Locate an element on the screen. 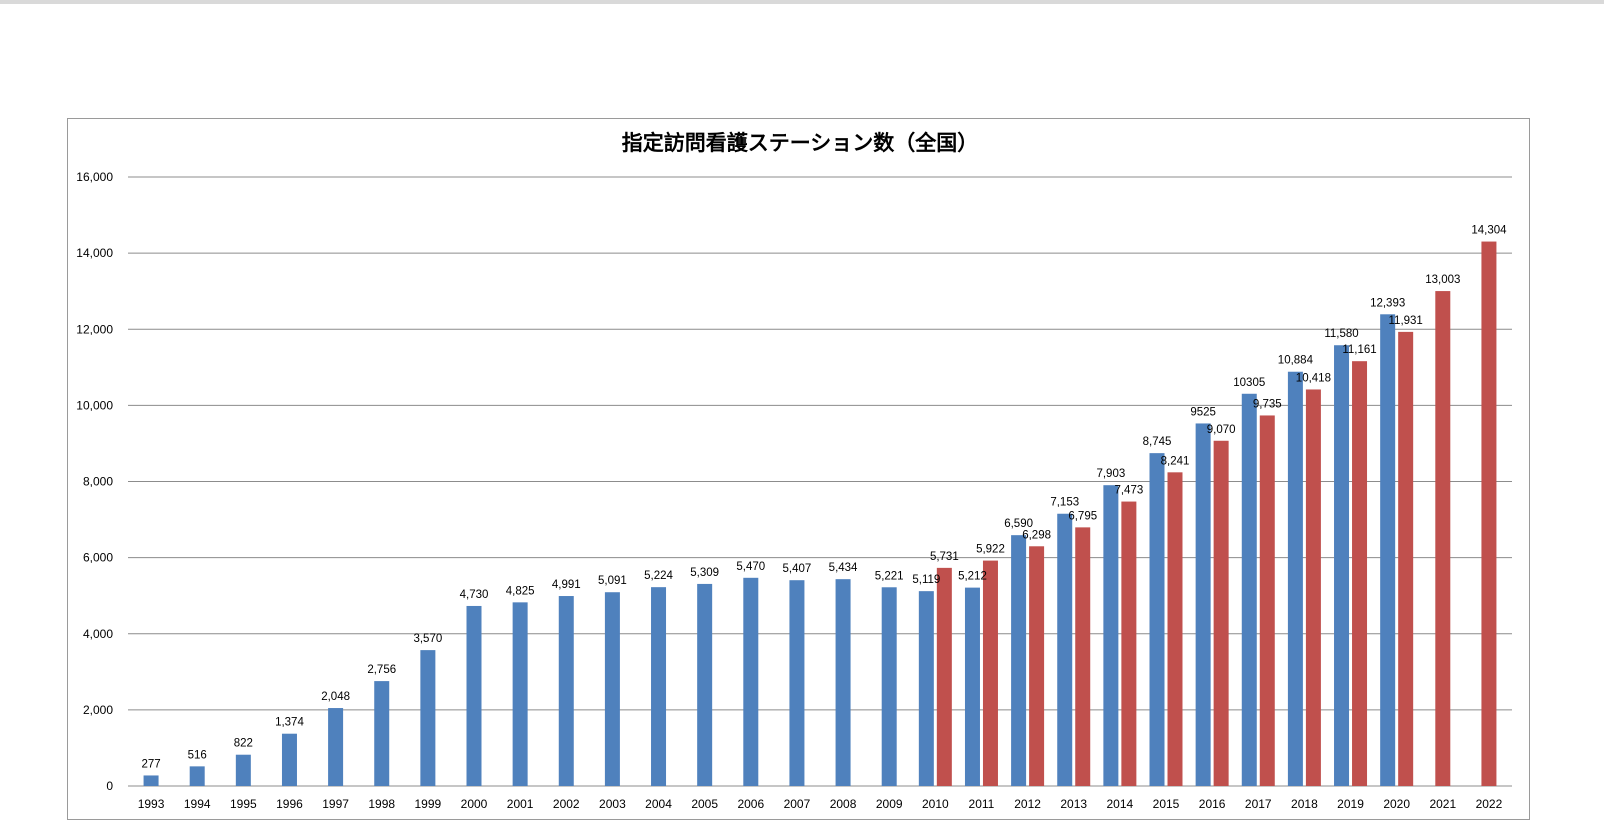 The image size is (1604, 823). x-tick-label: 2018 is located at coordinates (1304, 804).